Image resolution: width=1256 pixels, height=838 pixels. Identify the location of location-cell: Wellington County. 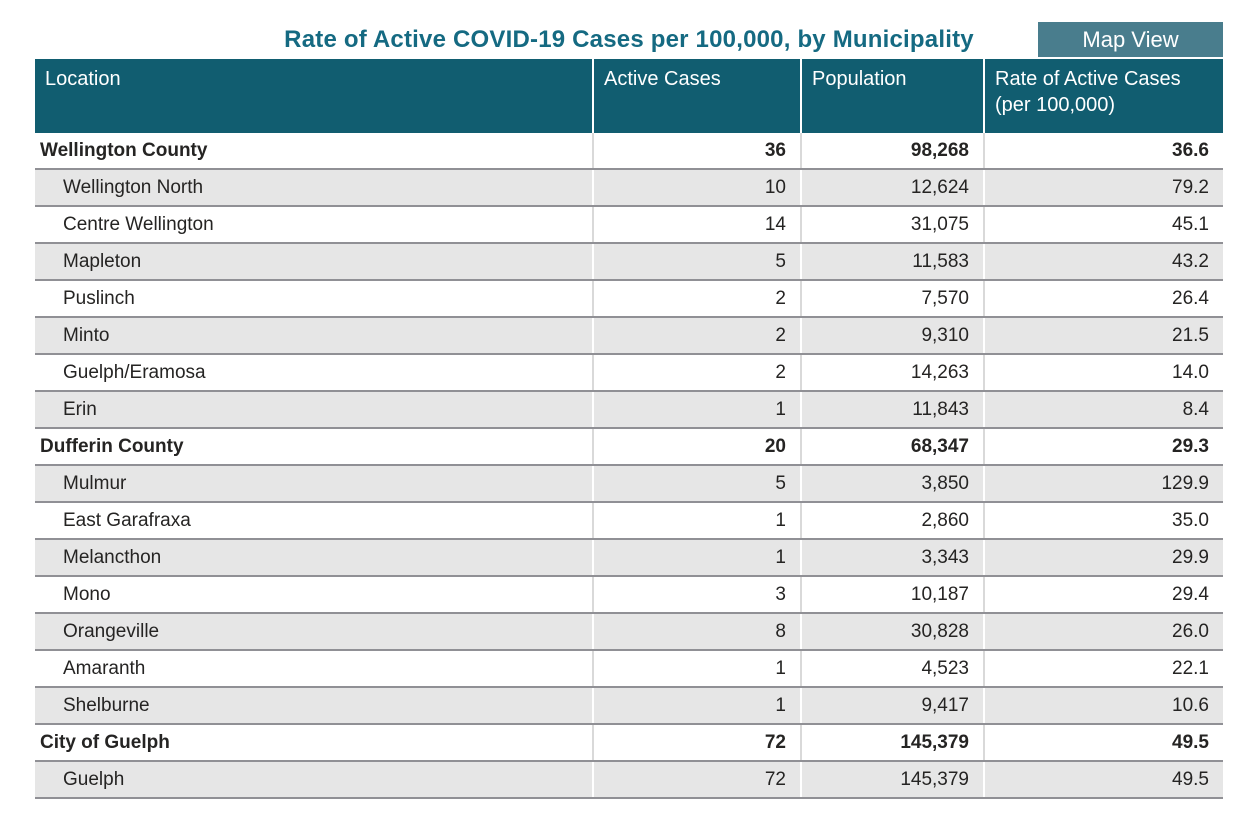
(124, 150).